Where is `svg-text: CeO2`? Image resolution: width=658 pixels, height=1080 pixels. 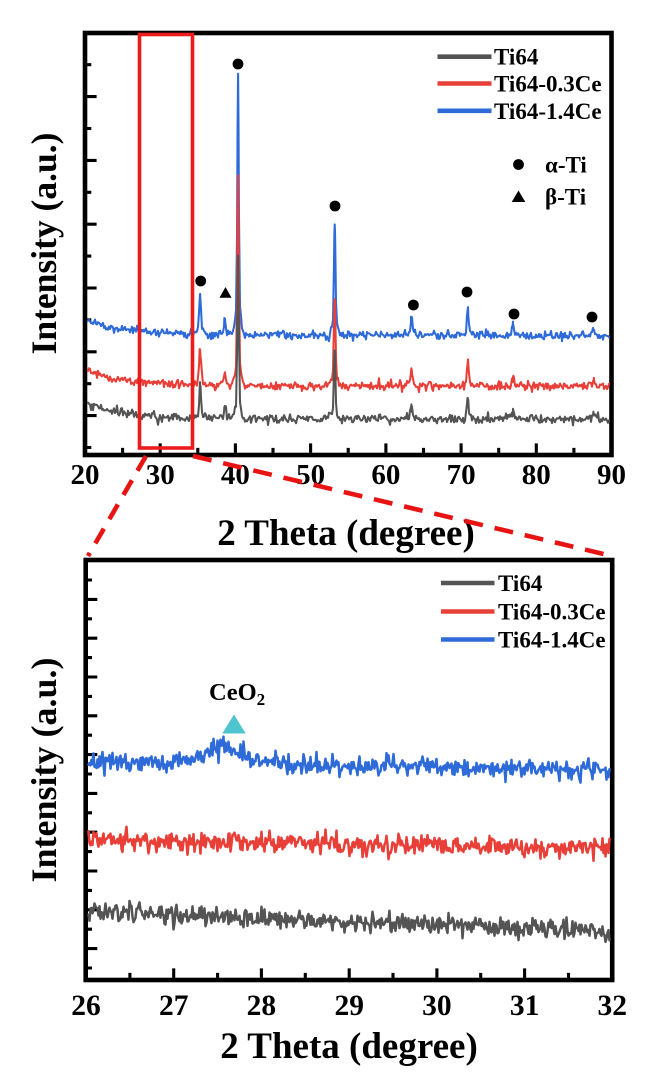
svg-text: CeO2 is located at coordinates (237, 694).